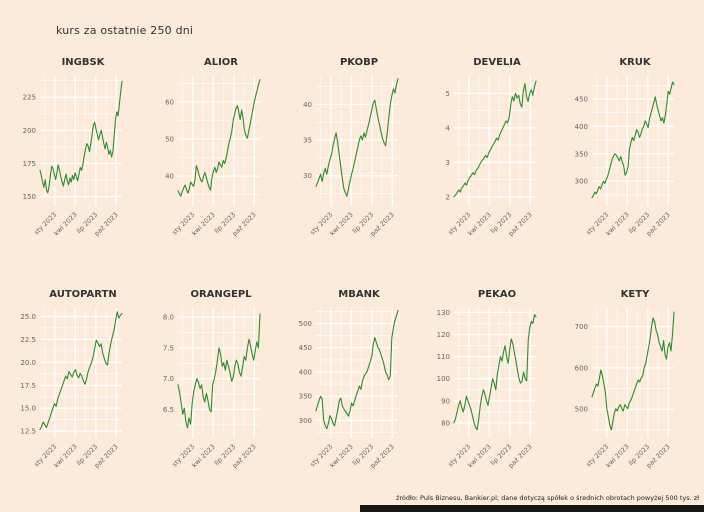 The width and height of the screenshot is (704, 512). Describe the element at coordinates (169, 102) in the screenshot. I see `svg-text: 60` at that location.